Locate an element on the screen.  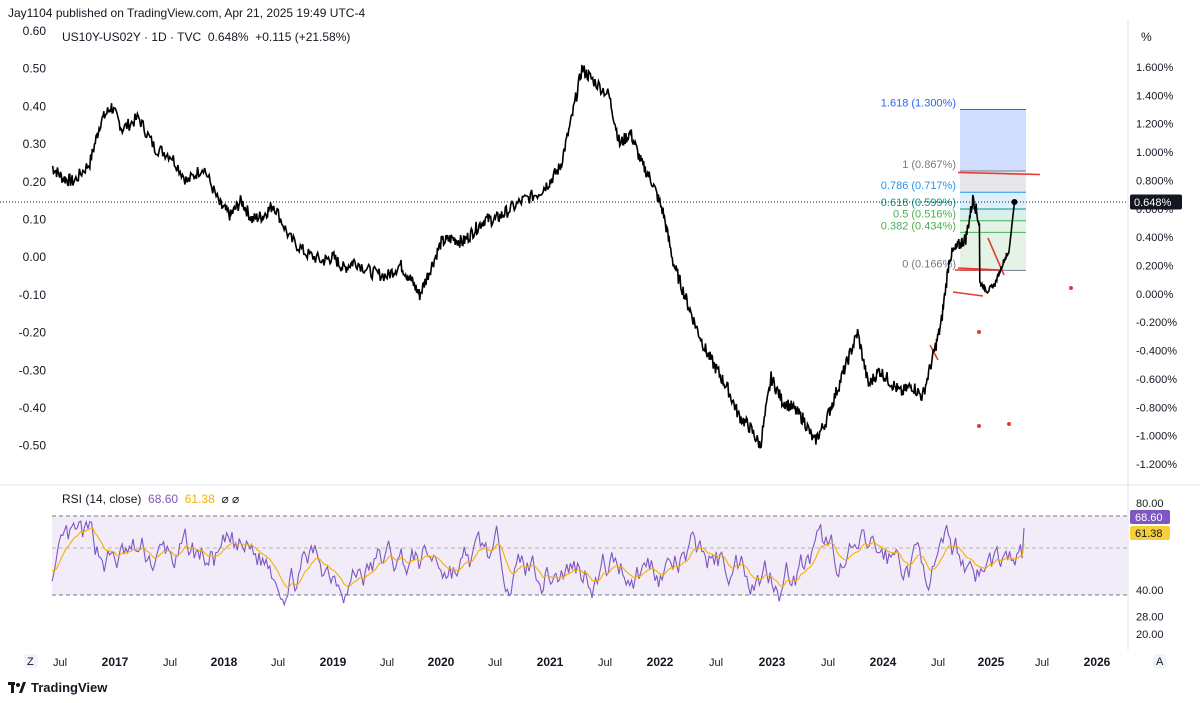
rsi-header: RSI (14, close) 68.60 61.38 ⌀ ⌀ is located at coordinates (150, 499).